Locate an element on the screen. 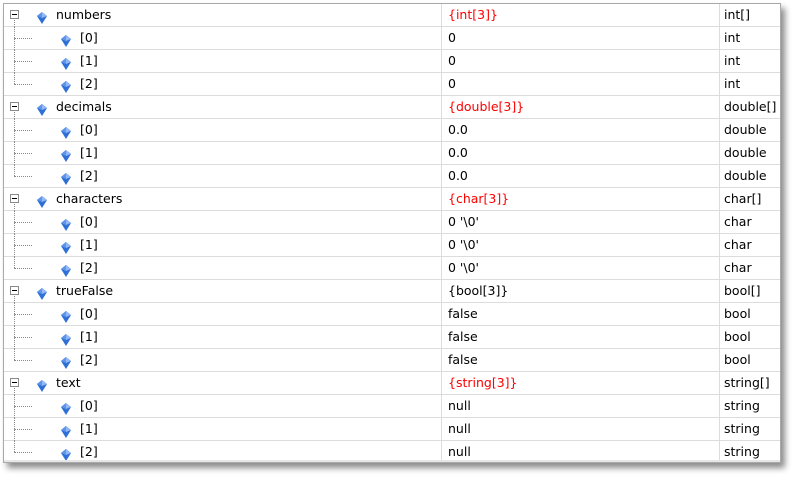 The image size is (800, 480). tree-row-element: [2] 0.0 double is located at coordinates (392, 176).